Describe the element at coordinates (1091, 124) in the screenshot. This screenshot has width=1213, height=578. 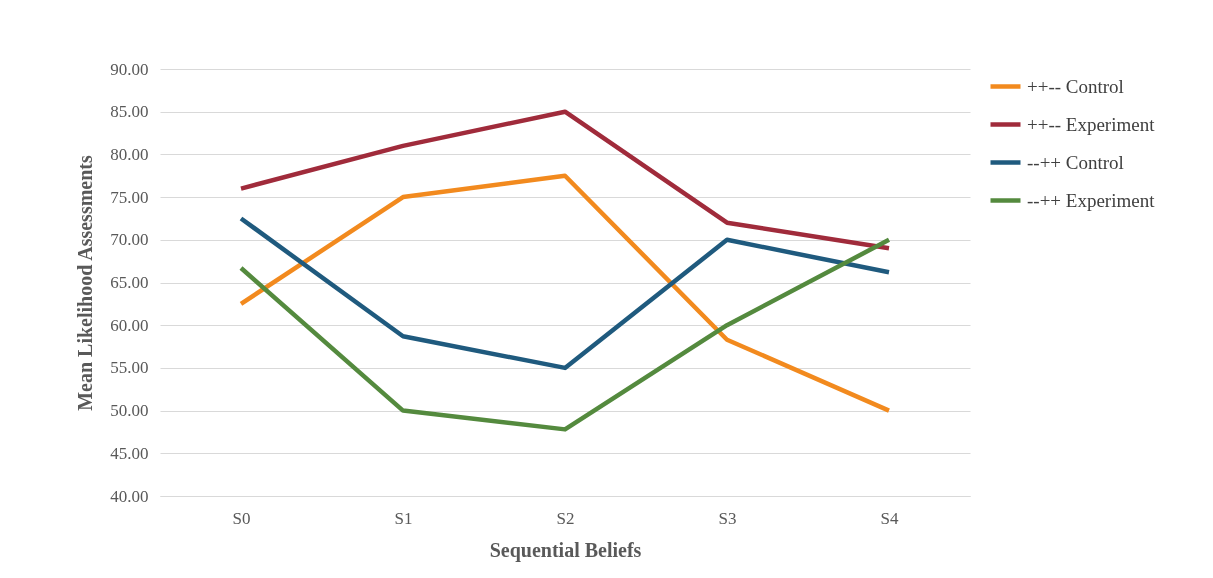
I see `legend-label: ++-- Experiment` at that location.